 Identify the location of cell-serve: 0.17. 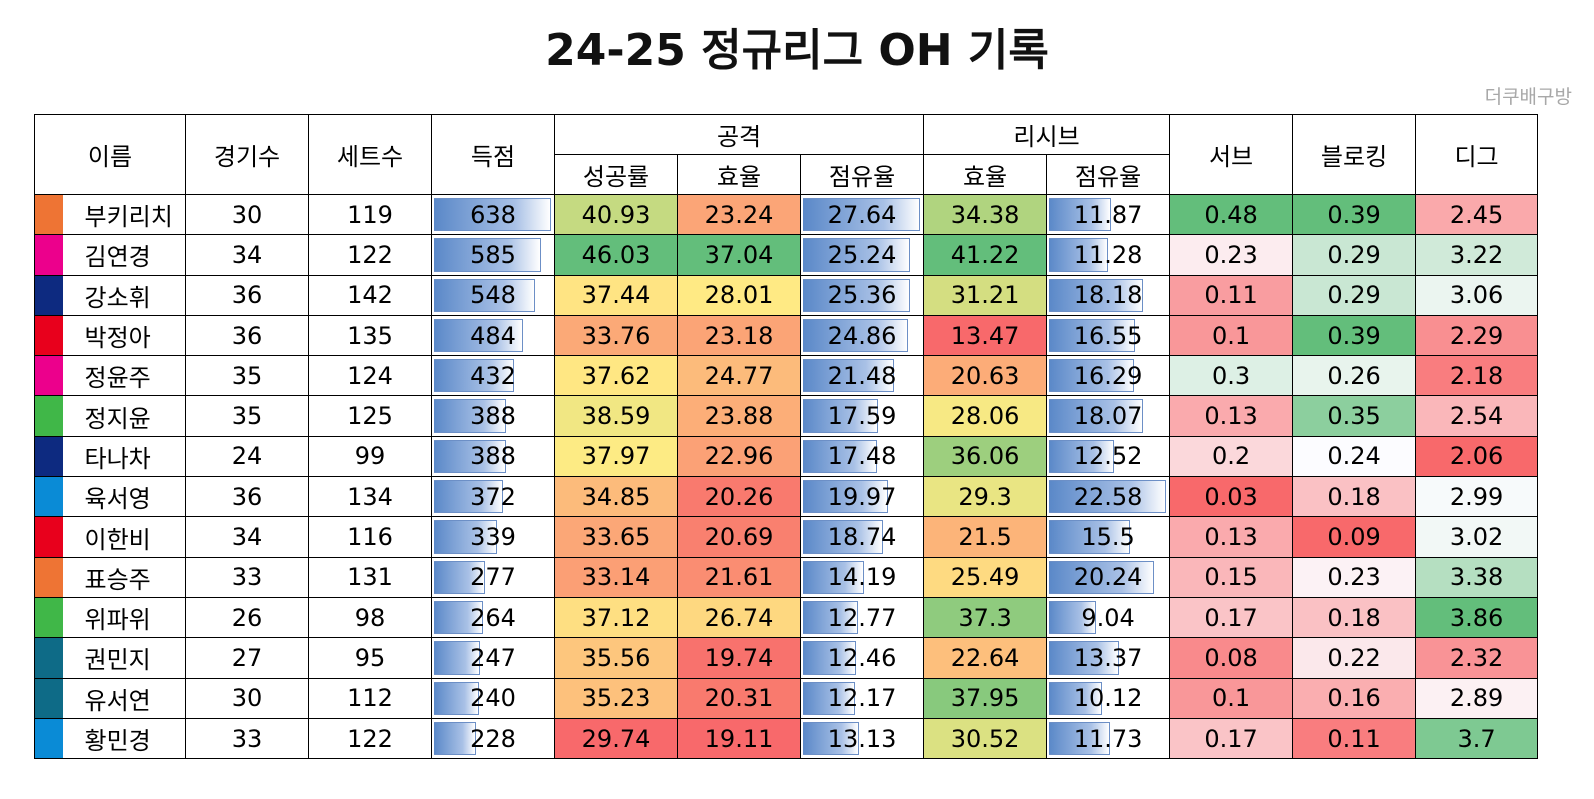
(1231, 738).